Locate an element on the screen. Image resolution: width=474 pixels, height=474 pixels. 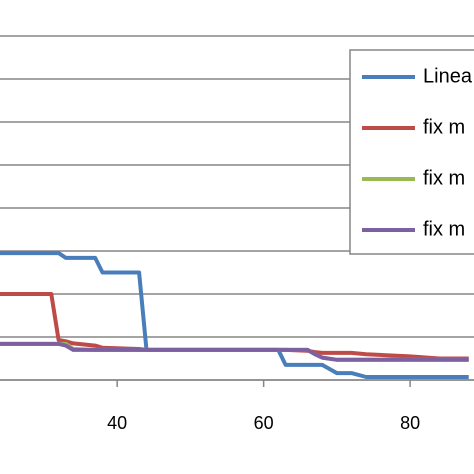
x-tick-label: 80 is located at coordinates (410, 423).